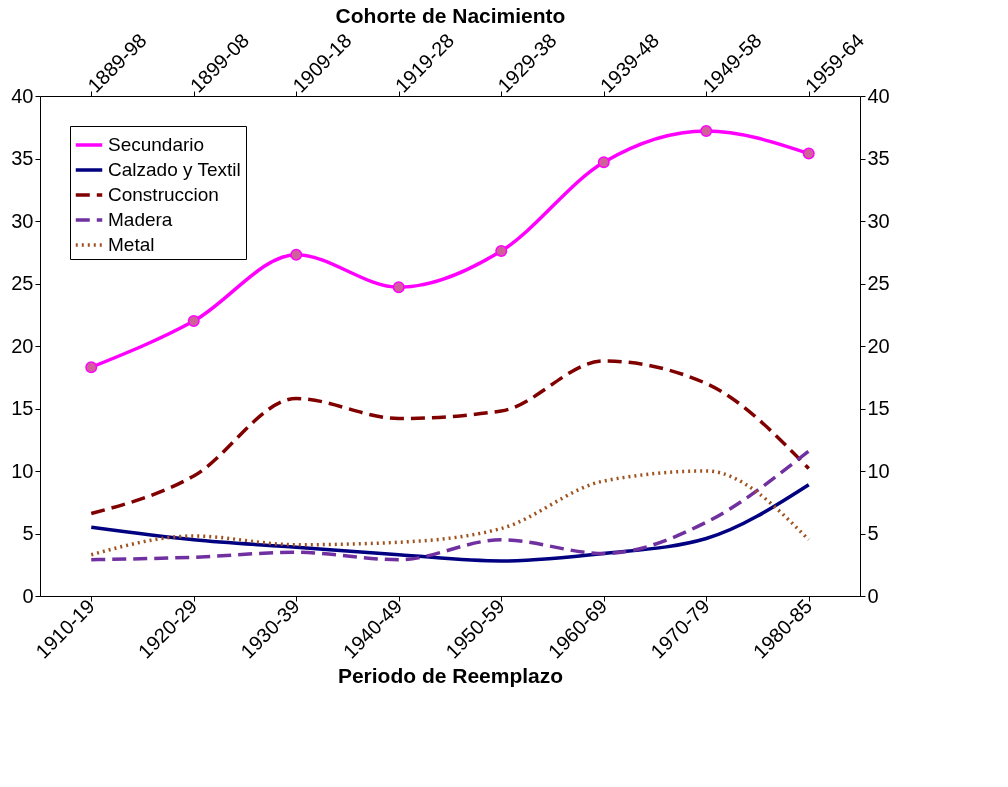 Image resolution: width=1008 pixels, height=787 pixels. What do you see at coordinates (878, 470) in the screenshot?
I see `y2-tick-label: 10` at bounding box center [878, 470].